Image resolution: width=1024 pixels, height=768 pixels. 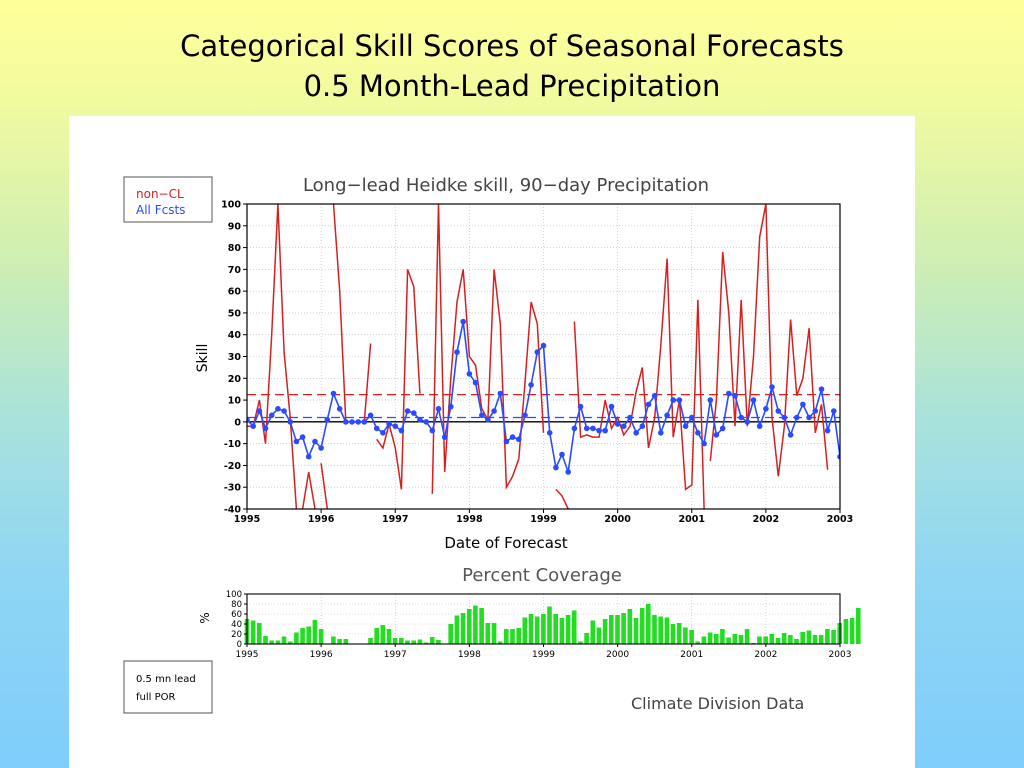 I want to click on coverage-y-tick-label: 40, so click(x=236, y=625).